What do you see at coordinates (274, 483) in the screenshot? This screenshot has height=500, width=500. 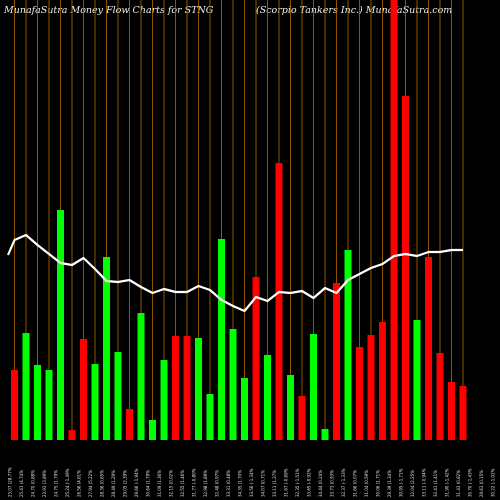 I see `x-tick-label: 33.11 (1.37%` at bounding box center [274, 483].